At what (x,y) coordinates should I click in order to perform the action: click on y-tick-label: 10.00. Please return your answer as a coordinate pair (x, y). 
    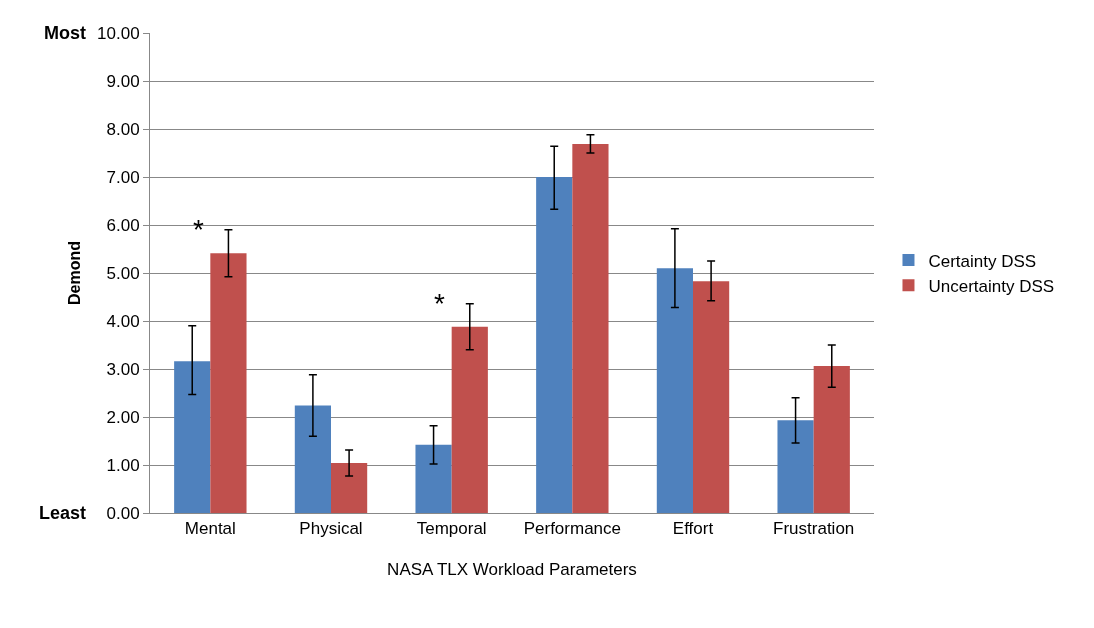
    Looking at the image, I should click on (118, 33).